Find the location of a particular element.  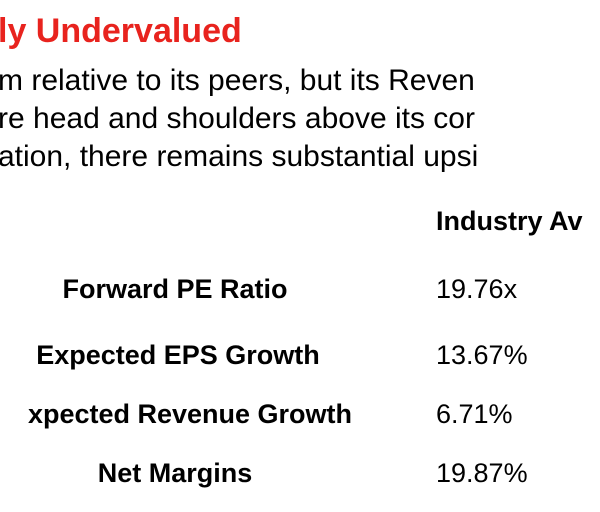

value-forward-pe-ratio: 19.76x is located at coordinates (477, 289).